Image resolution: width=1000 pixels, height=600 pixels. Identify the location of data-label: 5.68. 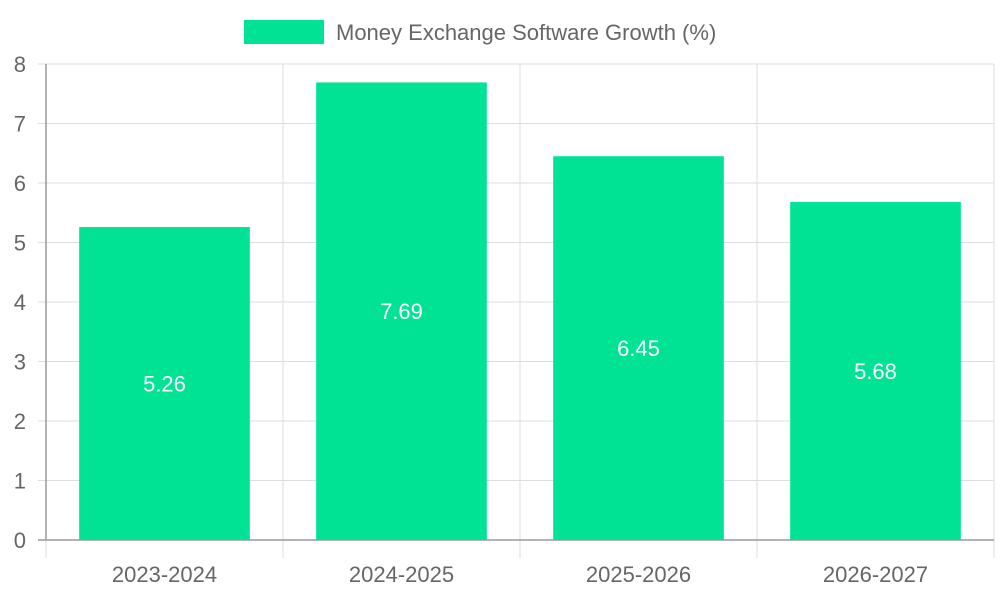
(875, 371).